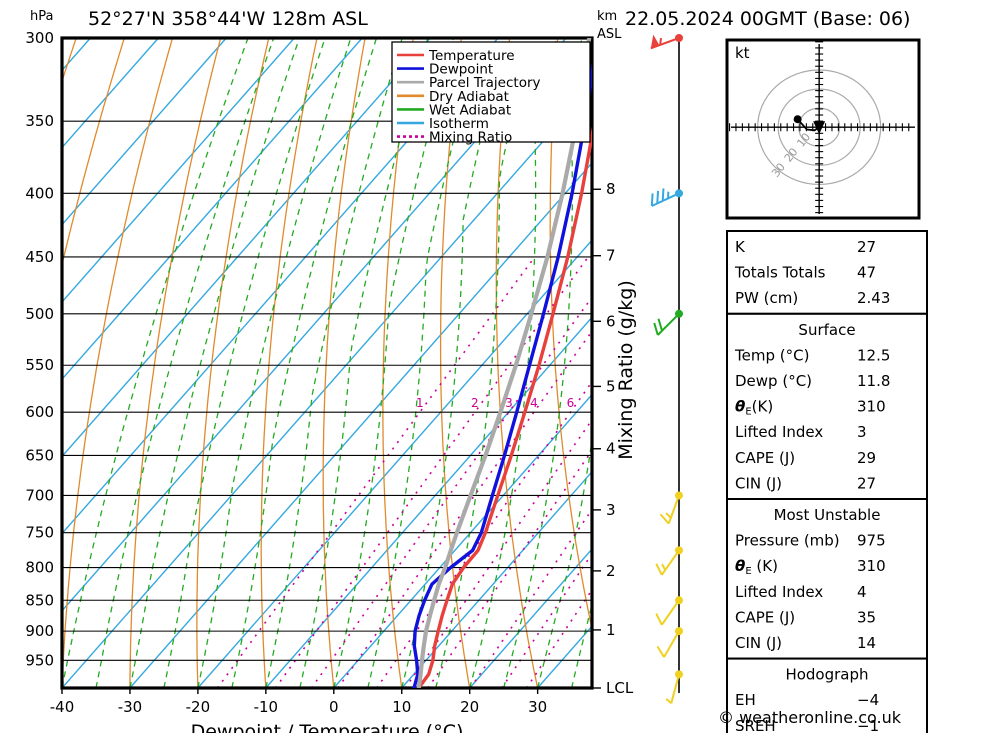 The image size is (1000, 733). Describe the element at coordinates (537, 707) in the screenshot. I see `temperature-tick-label: 30` at that location.